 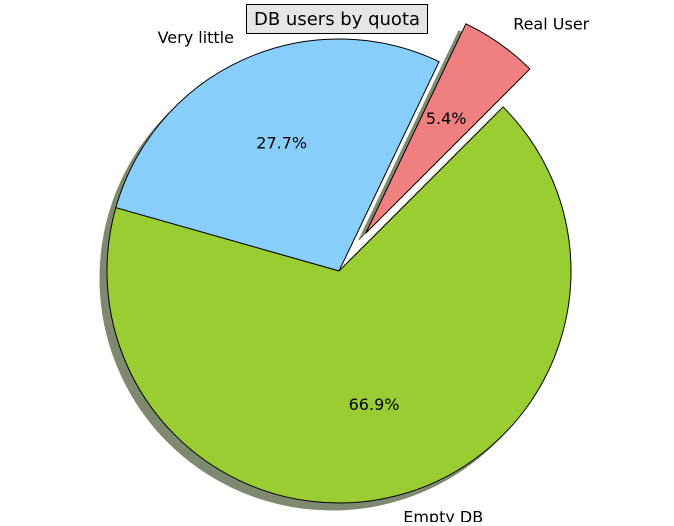 What do you see at coordinates (337, 19) in the screenshot?
I see `chart-title: DB users by quota` at bounding box center [337, 19].